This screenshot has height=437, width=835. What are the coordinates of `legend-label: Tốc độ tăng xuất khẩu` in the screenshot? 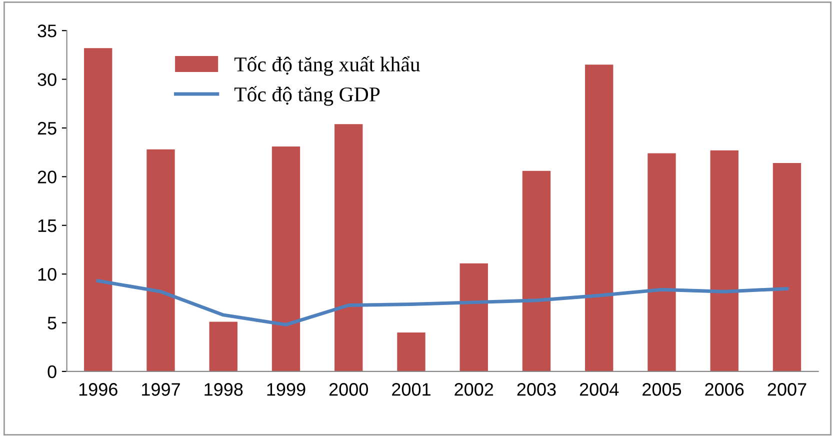 It's located at (327, 66).